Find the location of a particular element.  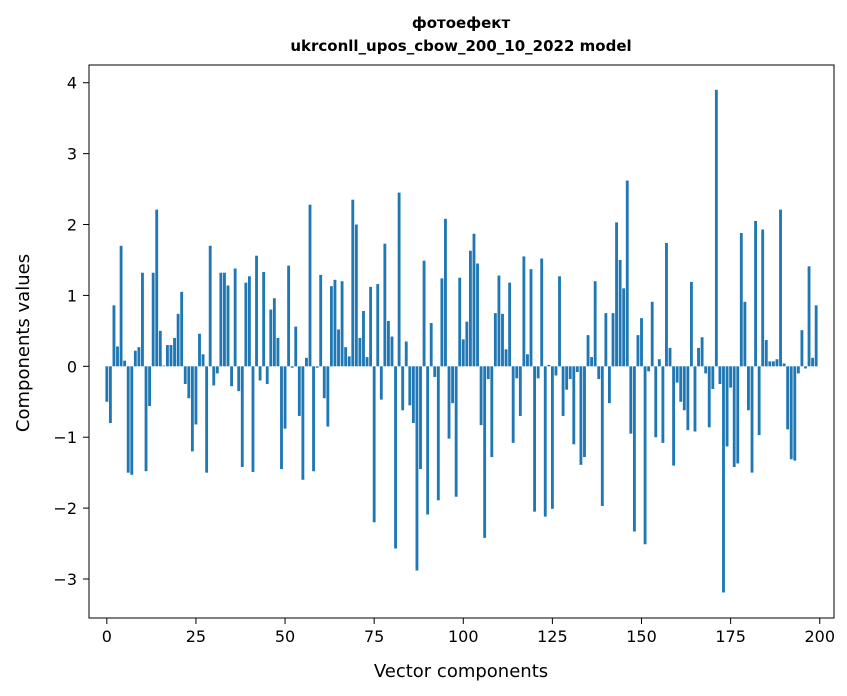

y-tick-label: −2 is located at coordinates (65, 508).